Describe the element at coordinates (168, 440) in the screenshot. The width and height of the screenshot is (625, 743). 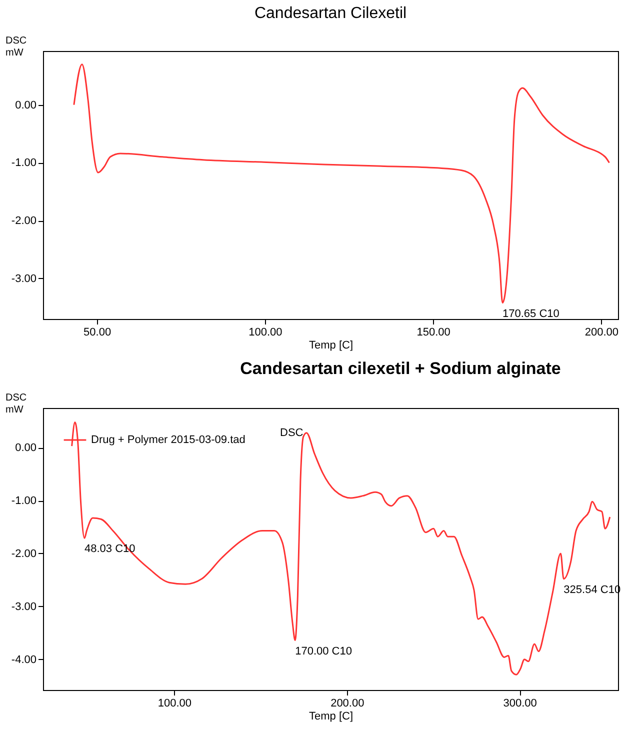
I see `legend-label: Drug + Polymer 2015-03-09.tad` at that location.